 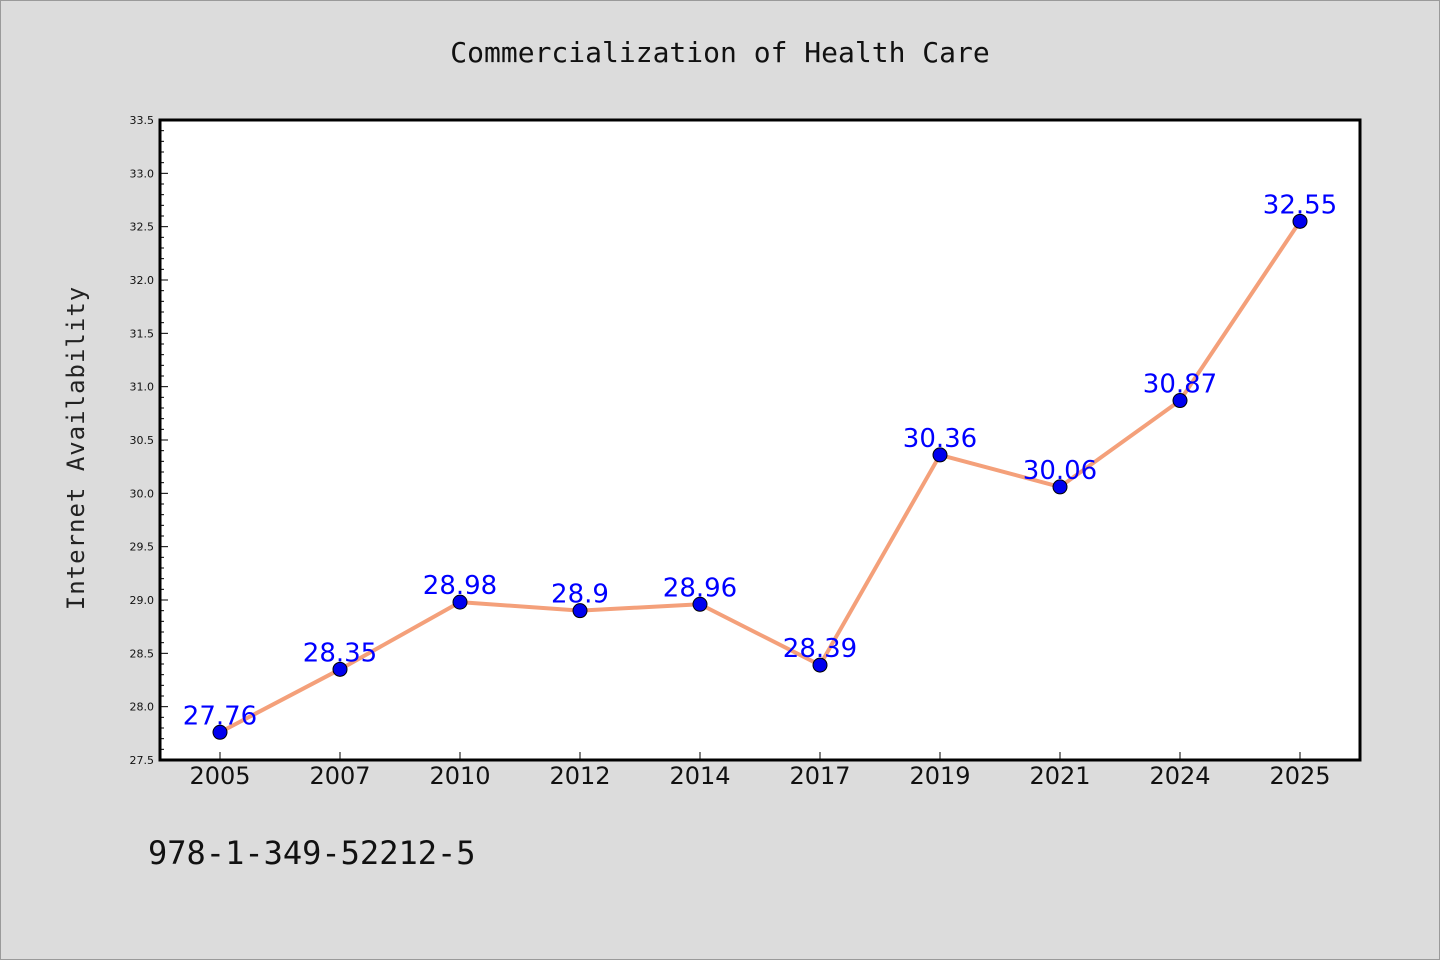 I want to click on y-tick-label: 28.5, so click(x=142, y=653).